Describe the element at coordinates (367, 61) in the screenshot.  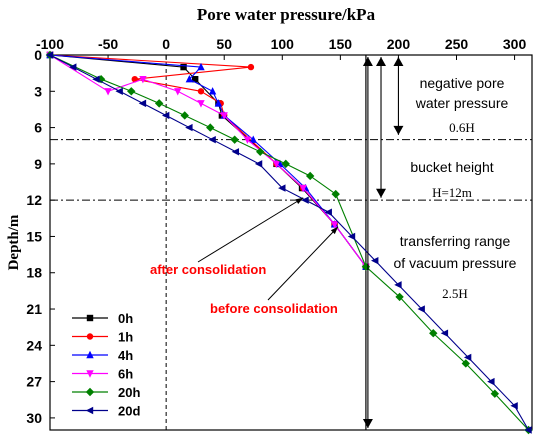
I see `arrow-2.5h-head-top` at that location.